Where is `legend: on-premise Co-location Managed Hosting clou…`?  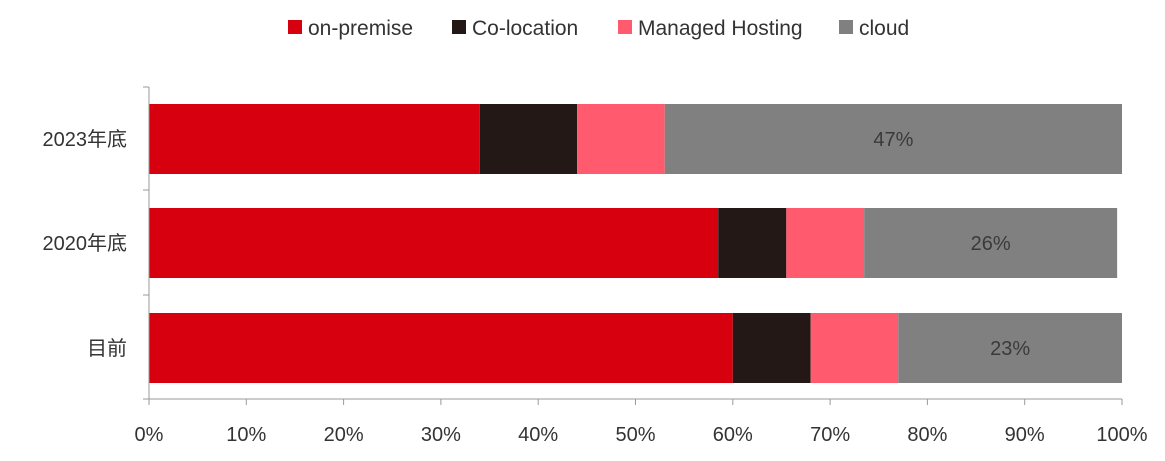
legend: on-premise Co-location Managed Hosting clou… is located at coordinates (598, 28).